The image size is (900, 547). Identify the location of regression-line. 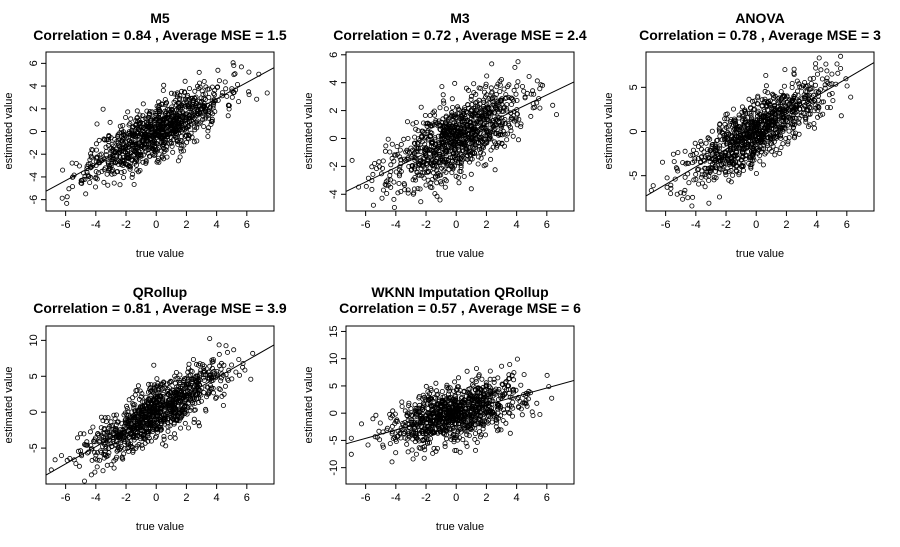
(160, 410).